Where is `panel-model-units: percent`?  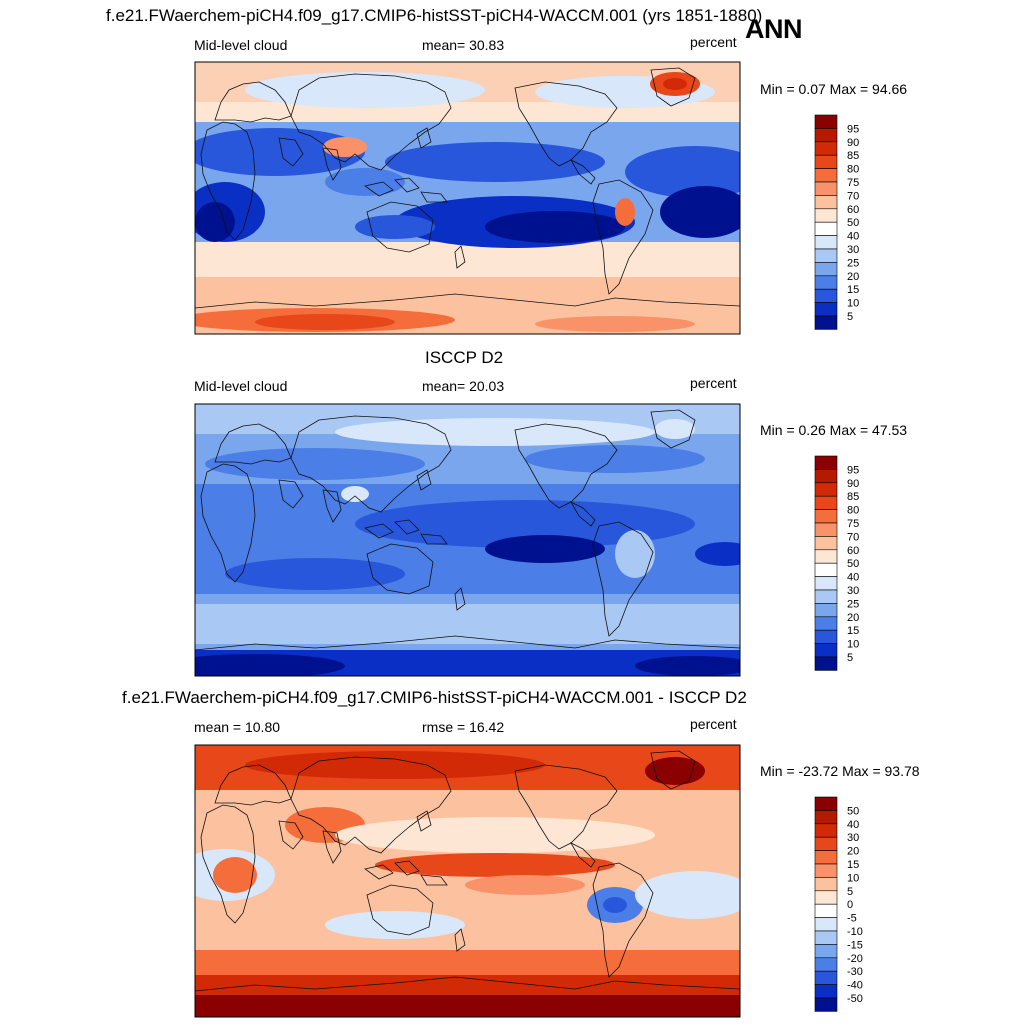
panel-model-units: percent is located at coordinates (713, 42).